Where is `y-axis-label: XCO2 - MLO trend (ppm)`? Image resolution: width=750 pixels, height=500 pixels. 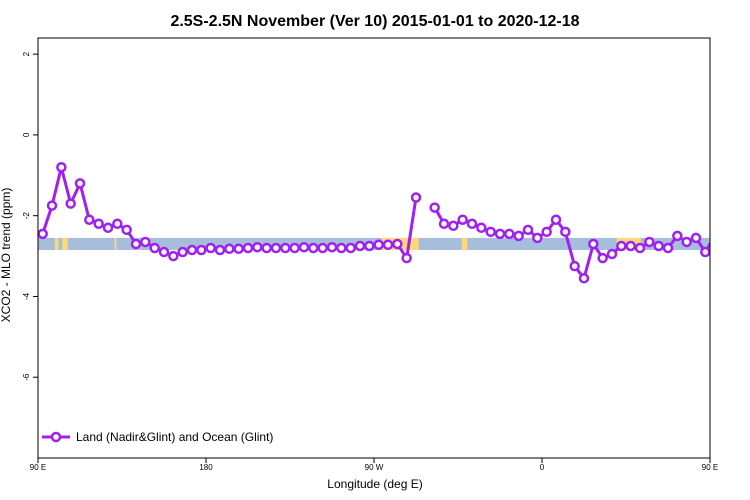
y-axis-label: XCO2 - MLO trend (ppm) is located at coordinates (6, 255).